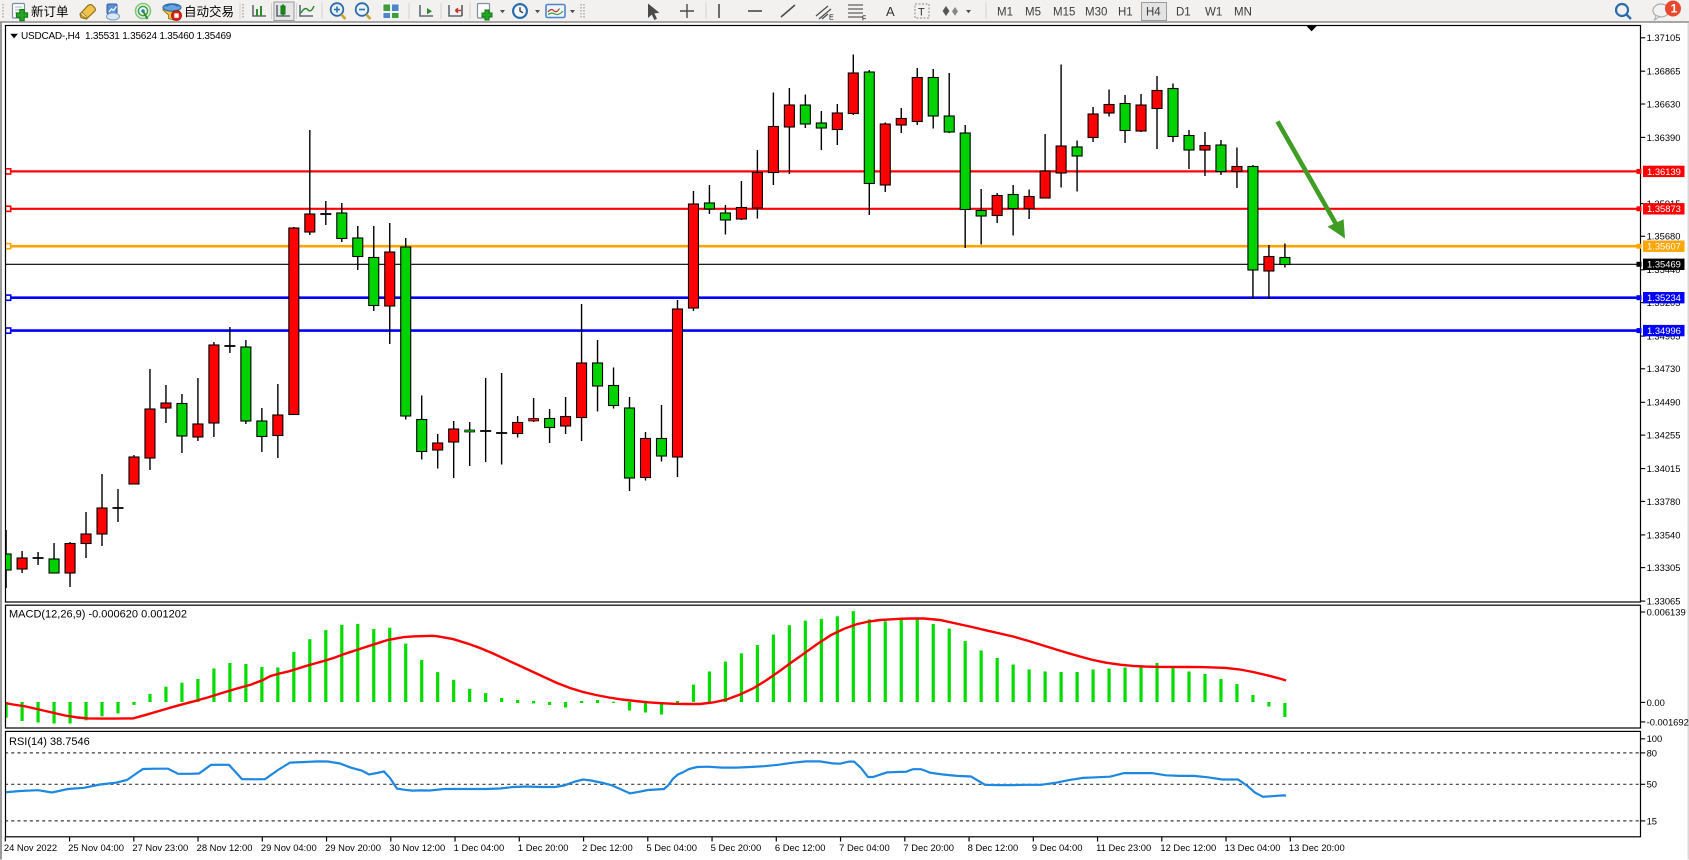 The image size is (1689, 860). Describe the element at coordinates (479, 847) in the screenshot. I see `svg-text: 1 Dec 04:00` at that location.